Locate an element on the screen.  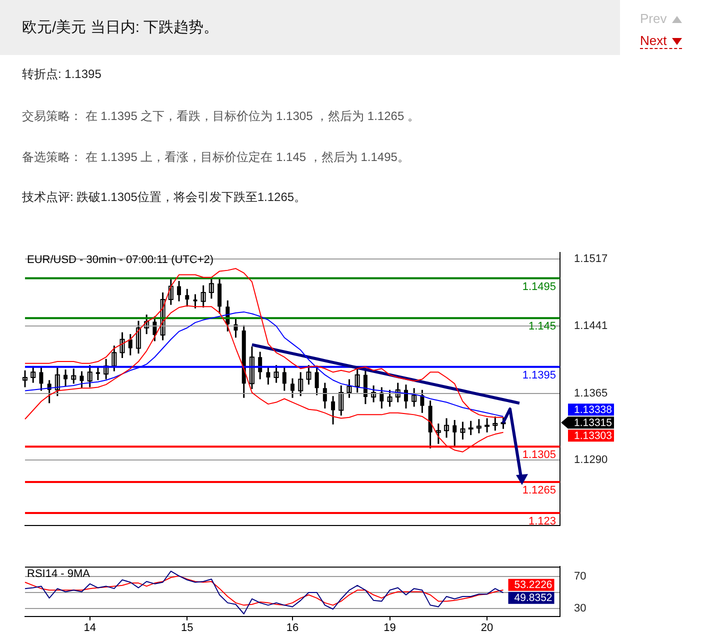
ref-line-label: 1.1265 is located at coordinates (539, 490).